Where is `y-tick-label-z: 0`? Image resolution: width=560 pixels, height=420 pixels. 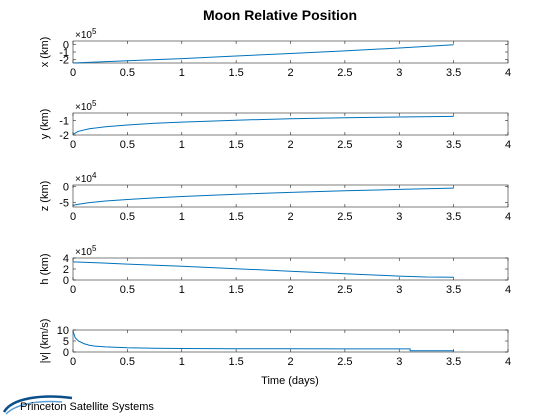 y-tick-label-z: 0 is located at coordinates (66, 188).